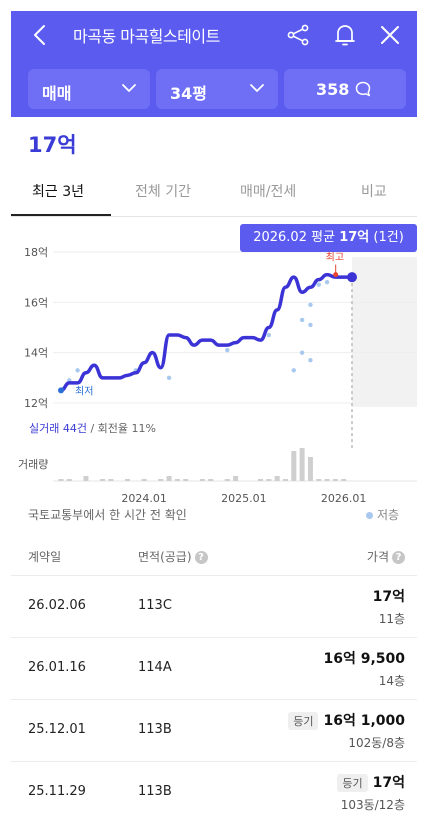  Describe the element at coordinates (374, 192) in the screenshot. I see `tab-compare: 비교` at that location.